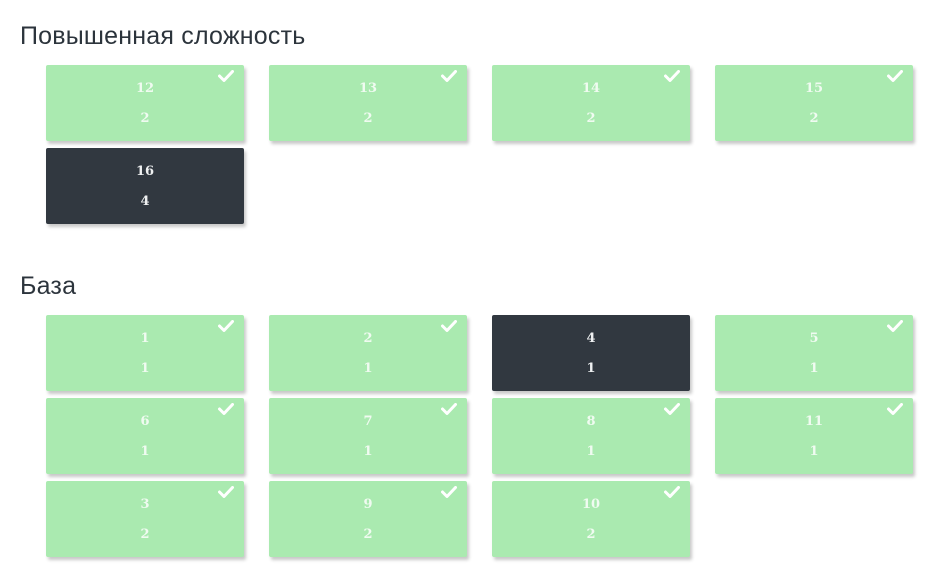 Image resolution: width=941 pixels, height=571 pixels. I want to click on question-card: 14 2, so click(591, 103).